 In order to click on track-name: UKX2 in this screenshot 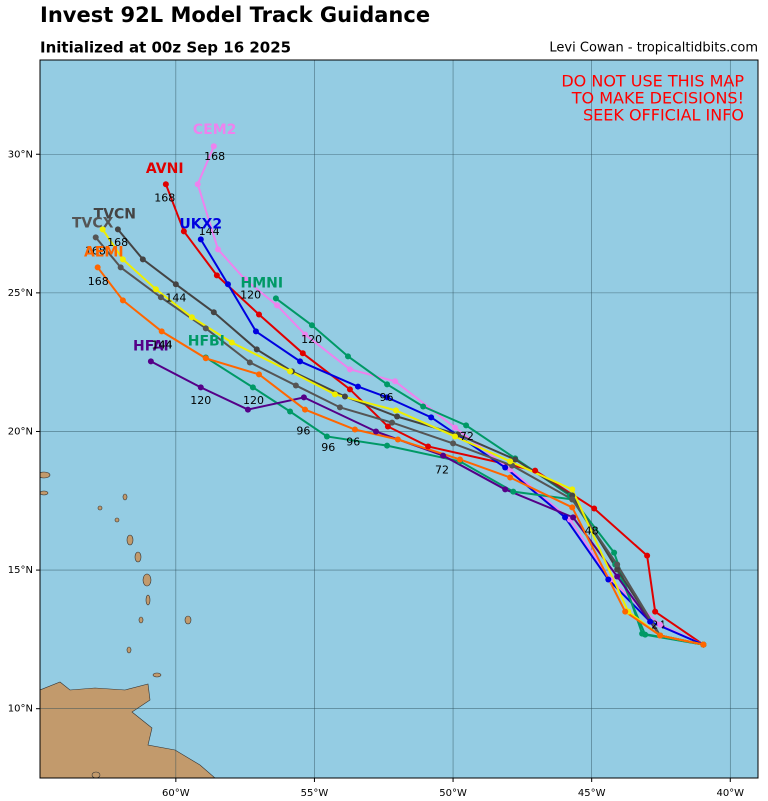, I will do `click(200, 224)`.